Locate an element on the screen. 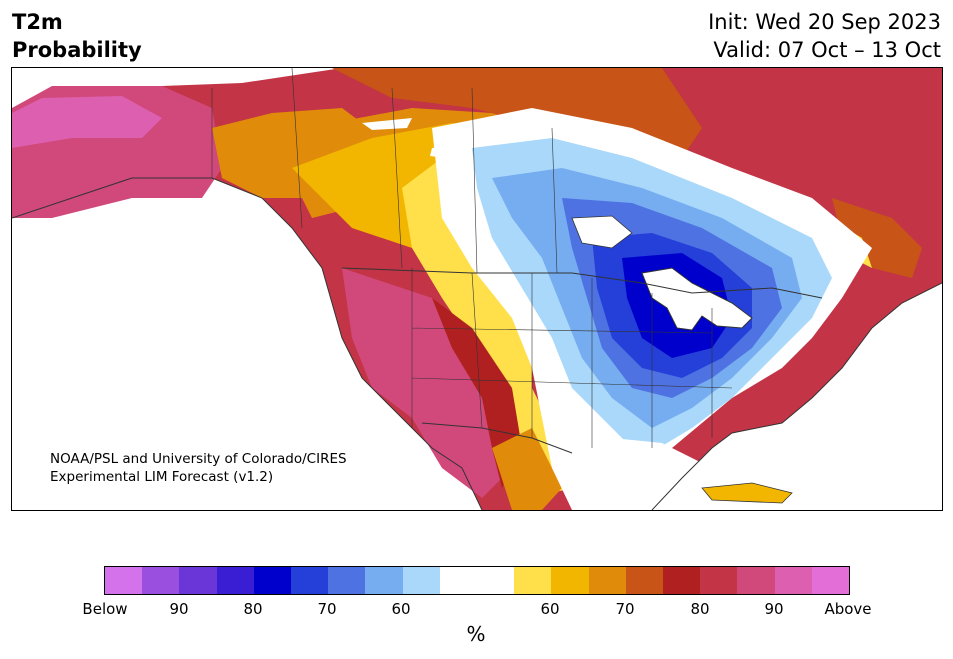 Image resolution: width=953 pixels, height=659 pixels. tick-above: Above is located at coordinates (848, 609).